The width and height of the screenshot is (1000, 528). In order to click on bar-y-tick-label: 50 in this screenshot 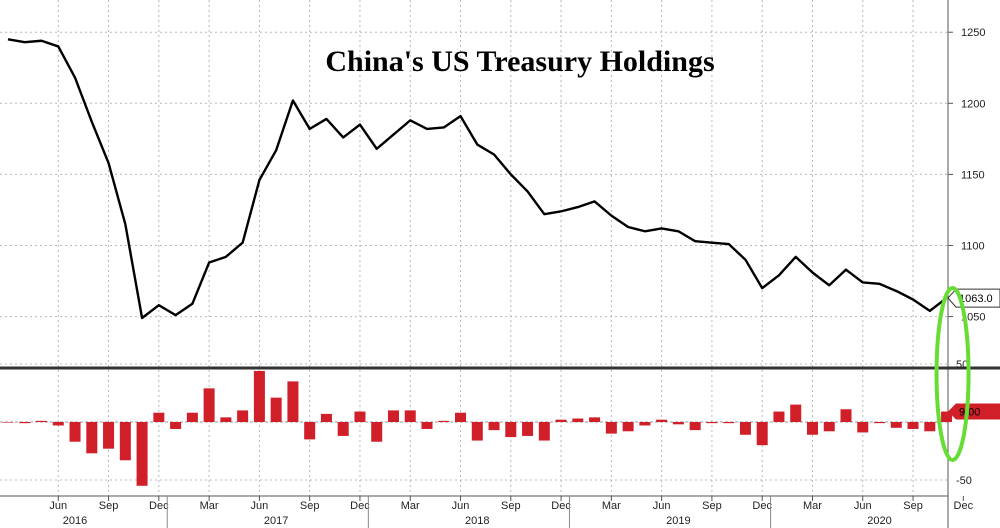, I will do `click(962, 365)`.